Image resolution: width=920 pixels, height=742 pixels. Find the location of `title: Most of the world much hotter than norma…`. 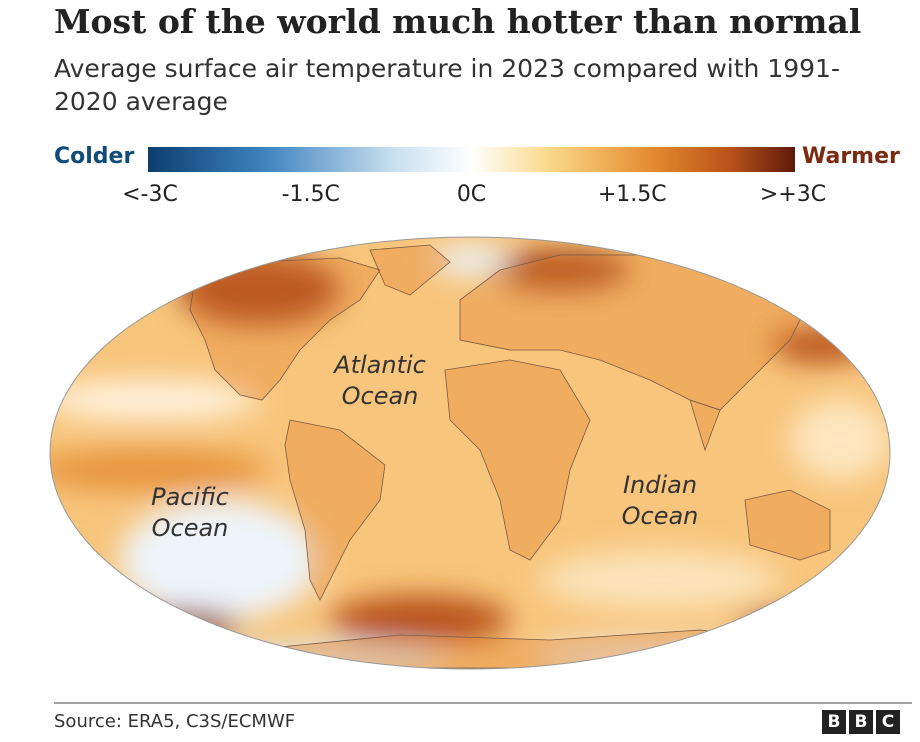

title: Most of the world much hotter than norma… is located at coordinates (458, 21).